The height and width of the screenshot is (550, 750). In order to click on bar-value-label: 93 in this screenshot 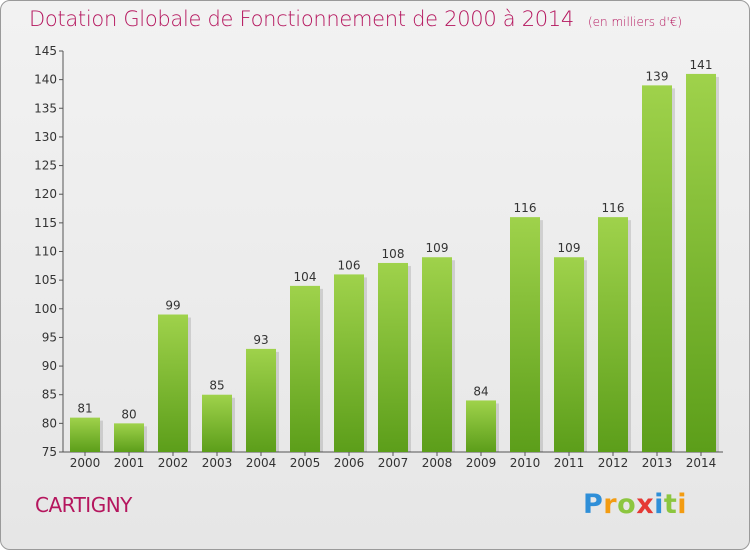, I will do `click(260, 340)`.